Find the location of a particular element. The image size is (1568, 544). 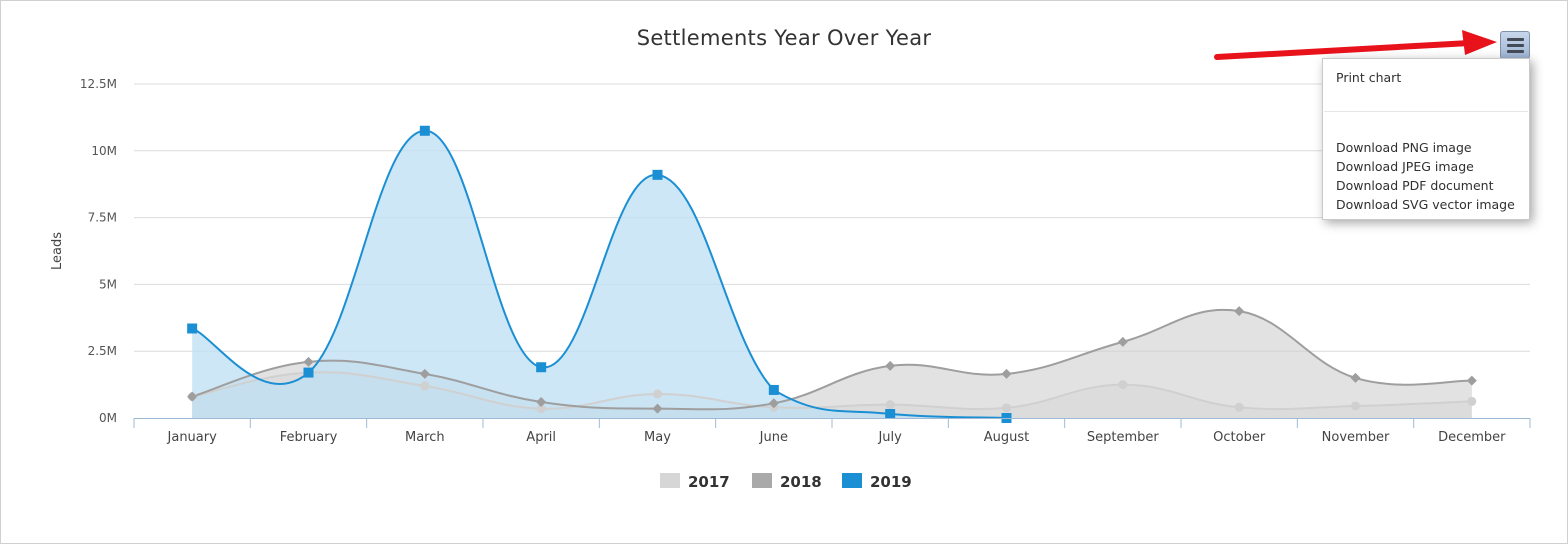

menu-item-download-png: Download PNG image is located at coordinates (1404, 147).